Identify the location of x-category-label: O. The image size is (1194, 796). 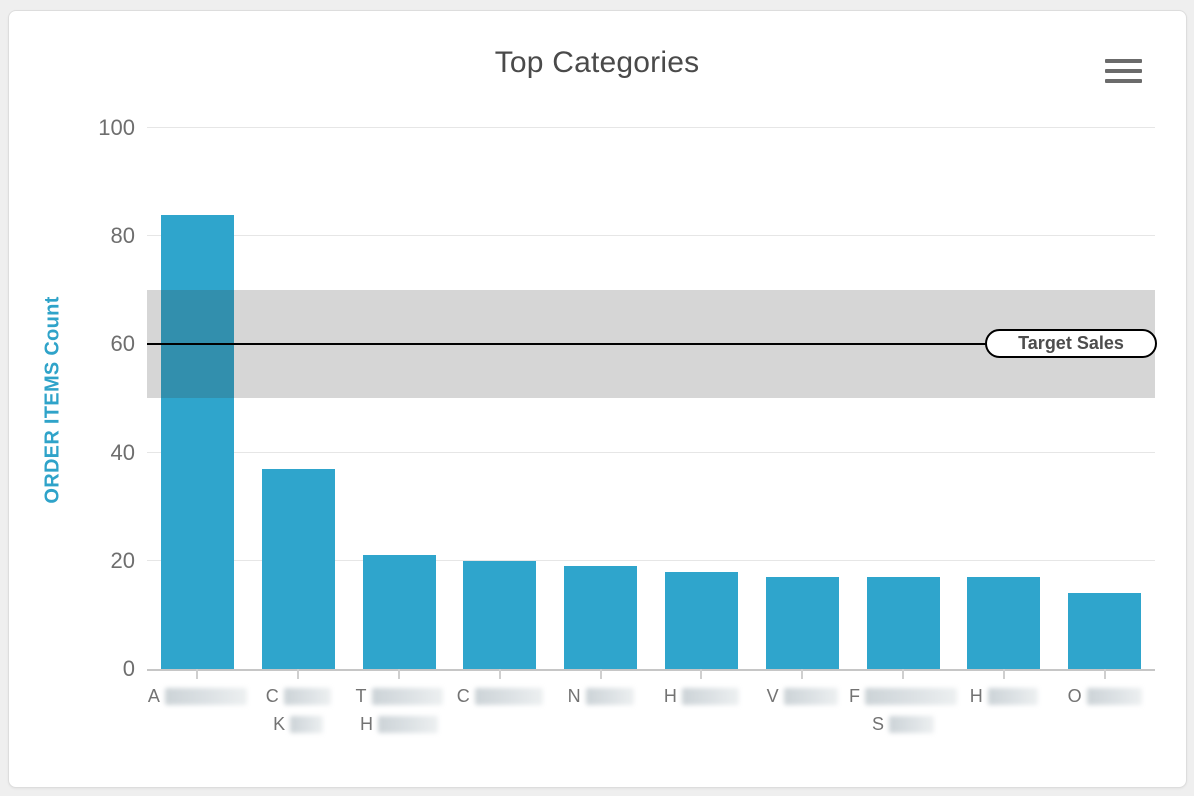
(1105, 696).